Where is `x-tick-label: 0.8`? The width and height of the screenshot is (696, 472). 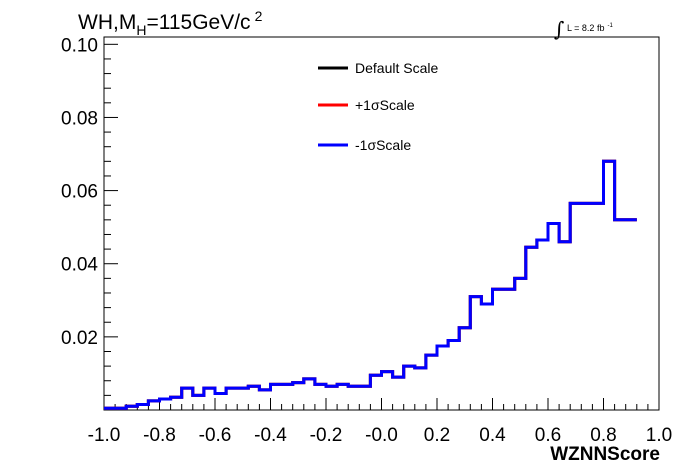 x-tick-label: 0.8 is located at coordinates (603, 435).